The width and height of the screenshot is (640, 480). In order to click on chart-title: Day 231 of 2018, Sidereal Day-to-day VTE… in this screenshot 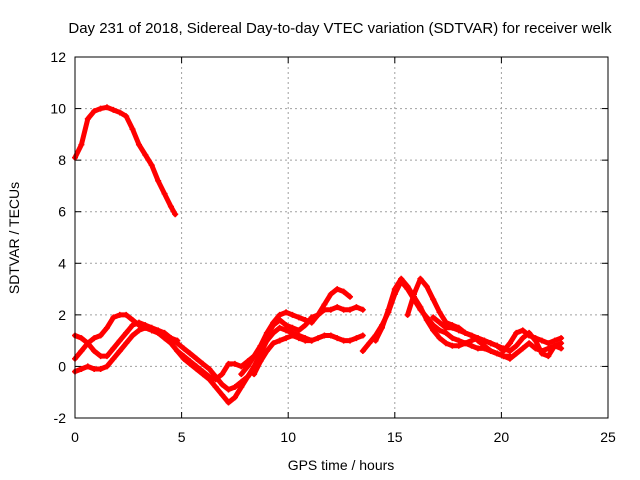, I will do `click(340, 28)`.